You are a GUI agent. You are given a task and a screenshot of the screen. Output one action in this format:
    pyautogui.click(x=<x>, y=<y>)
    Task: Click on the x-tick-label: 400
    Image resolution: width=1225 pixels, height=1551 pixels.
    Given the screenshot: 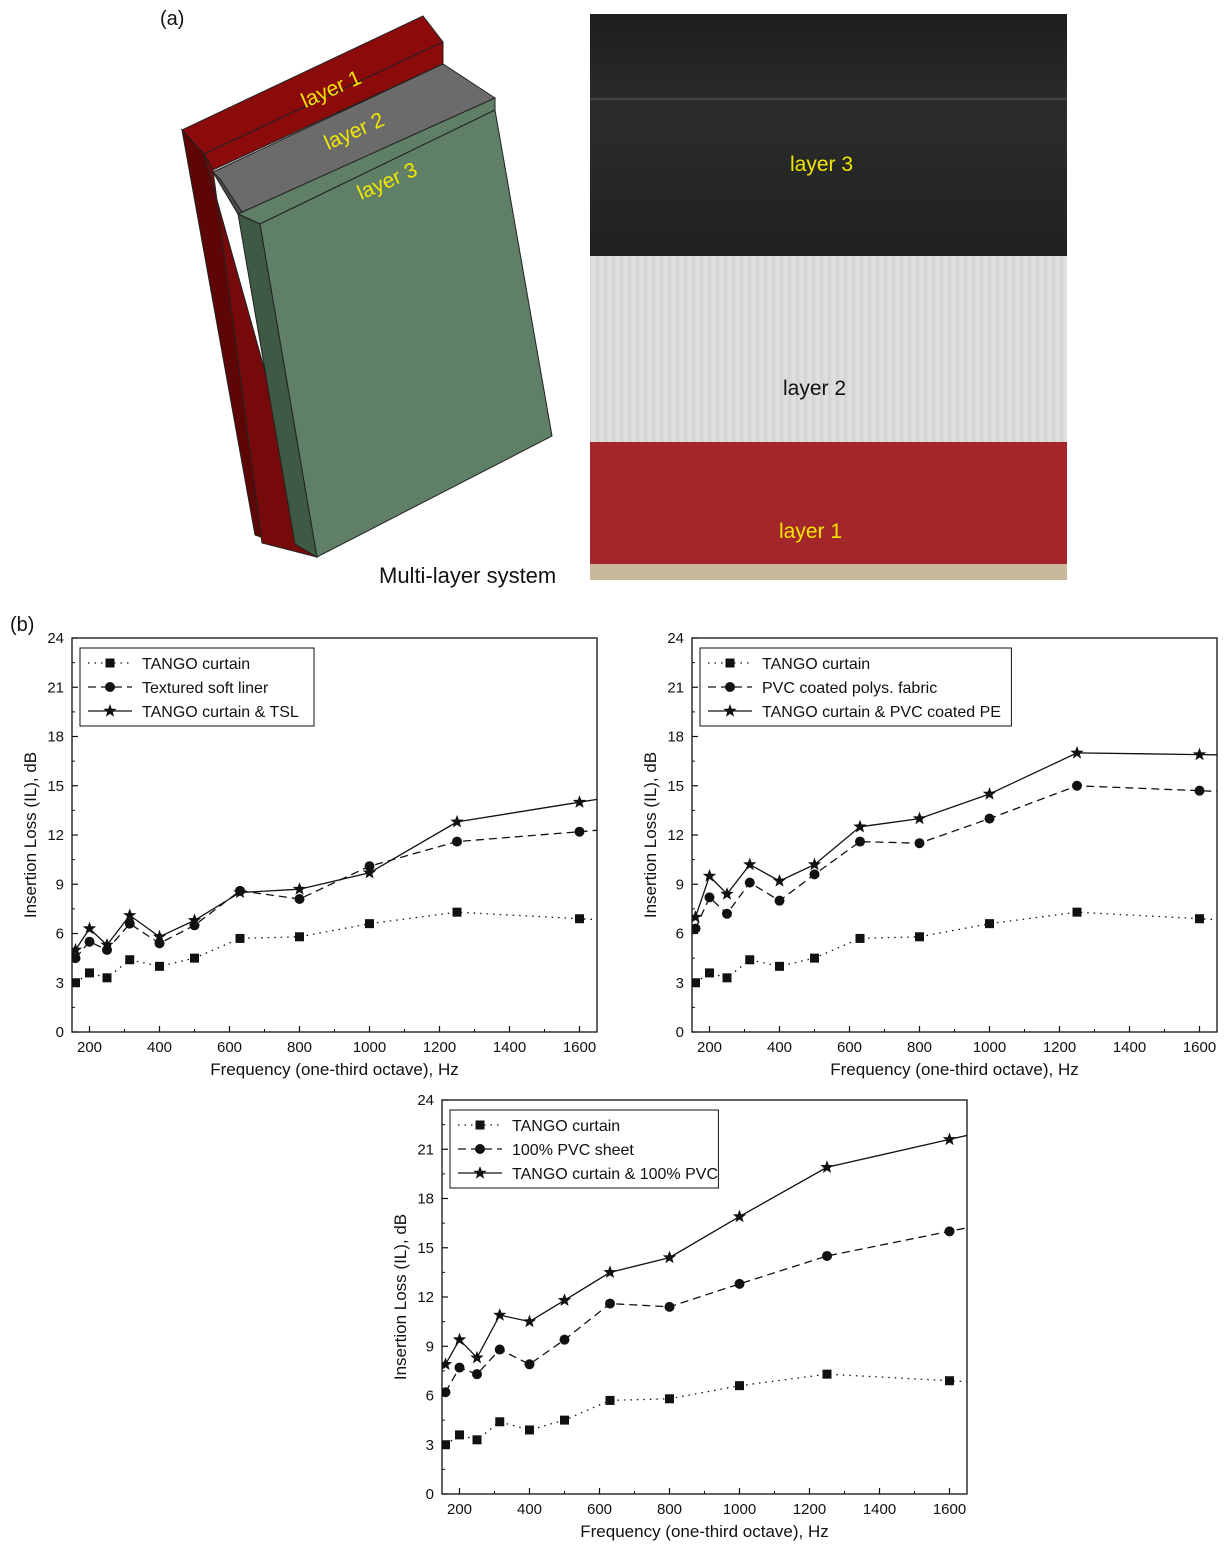 What is the action you would take?
    pyautogui.click(x=779, y=1047)
    